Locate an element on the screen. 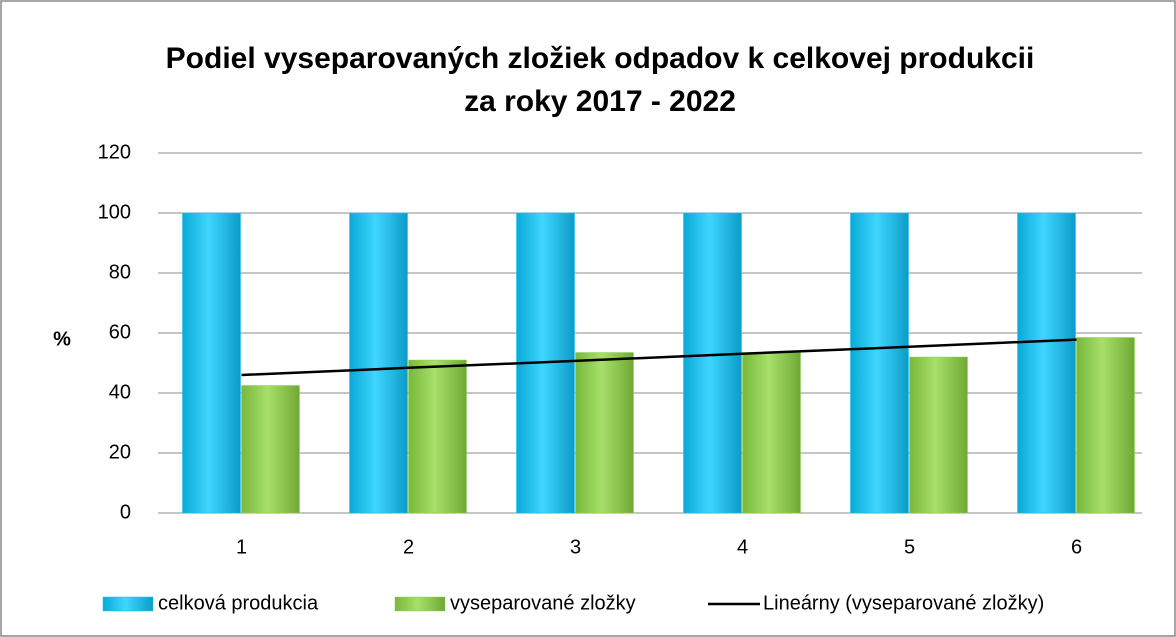  y-axis-label: % is located at coordinates (62, 339).